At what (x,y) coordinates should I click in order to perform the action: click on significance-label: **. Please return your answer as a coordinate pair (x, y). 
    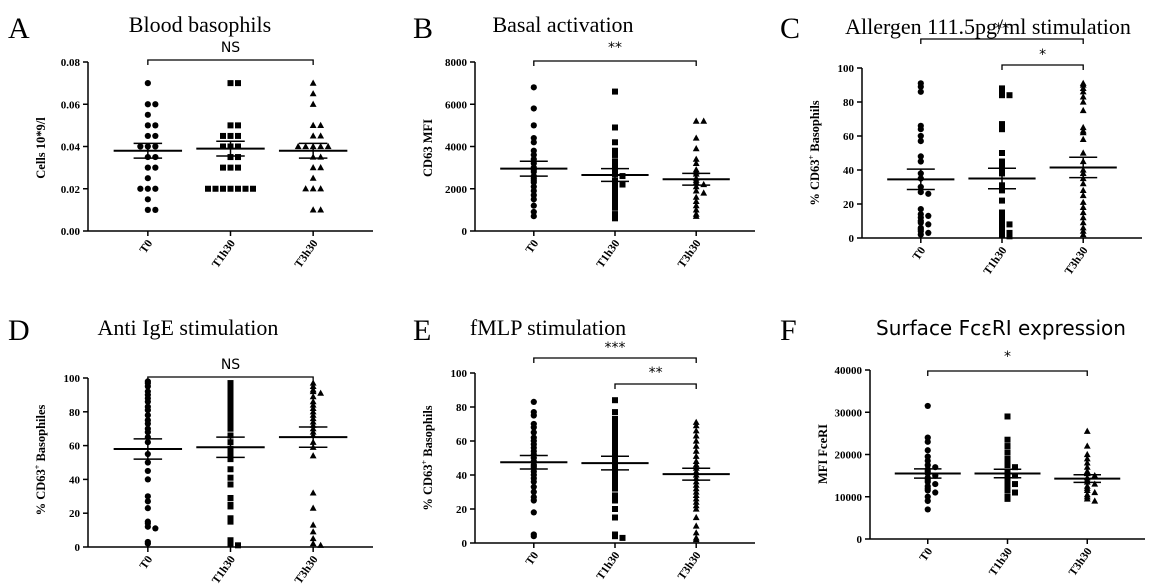
    Looking at the image, I should click on (615, 48).